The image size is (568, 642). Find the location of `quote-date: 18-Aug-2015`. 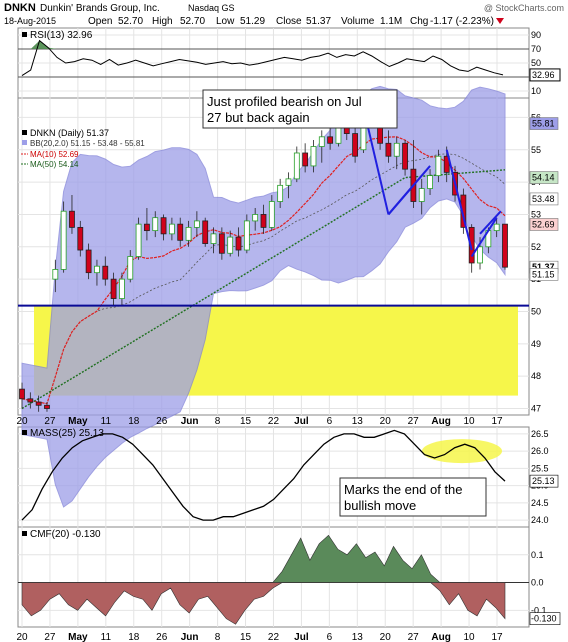

quote-date: 18-Aug-2015 is located at coordinates (30, 21).